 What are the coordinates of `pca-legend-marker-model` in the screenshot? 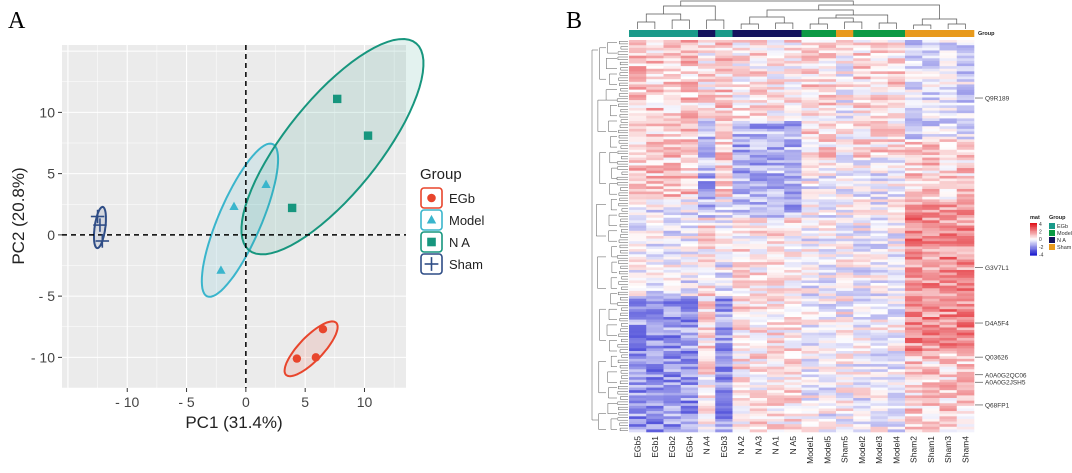 It's located at (431, 219).